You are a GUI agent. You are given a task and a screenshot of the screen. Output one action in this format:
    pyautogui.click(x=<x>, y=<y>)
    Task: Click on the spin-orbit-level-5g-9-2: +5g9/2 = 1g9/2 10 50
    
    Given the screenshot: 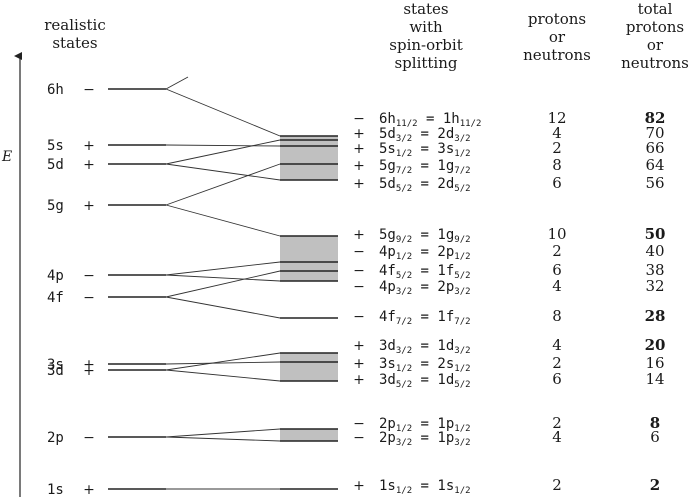 What is the action you would take?
    pyautogui.click(x=472, y=235)
    